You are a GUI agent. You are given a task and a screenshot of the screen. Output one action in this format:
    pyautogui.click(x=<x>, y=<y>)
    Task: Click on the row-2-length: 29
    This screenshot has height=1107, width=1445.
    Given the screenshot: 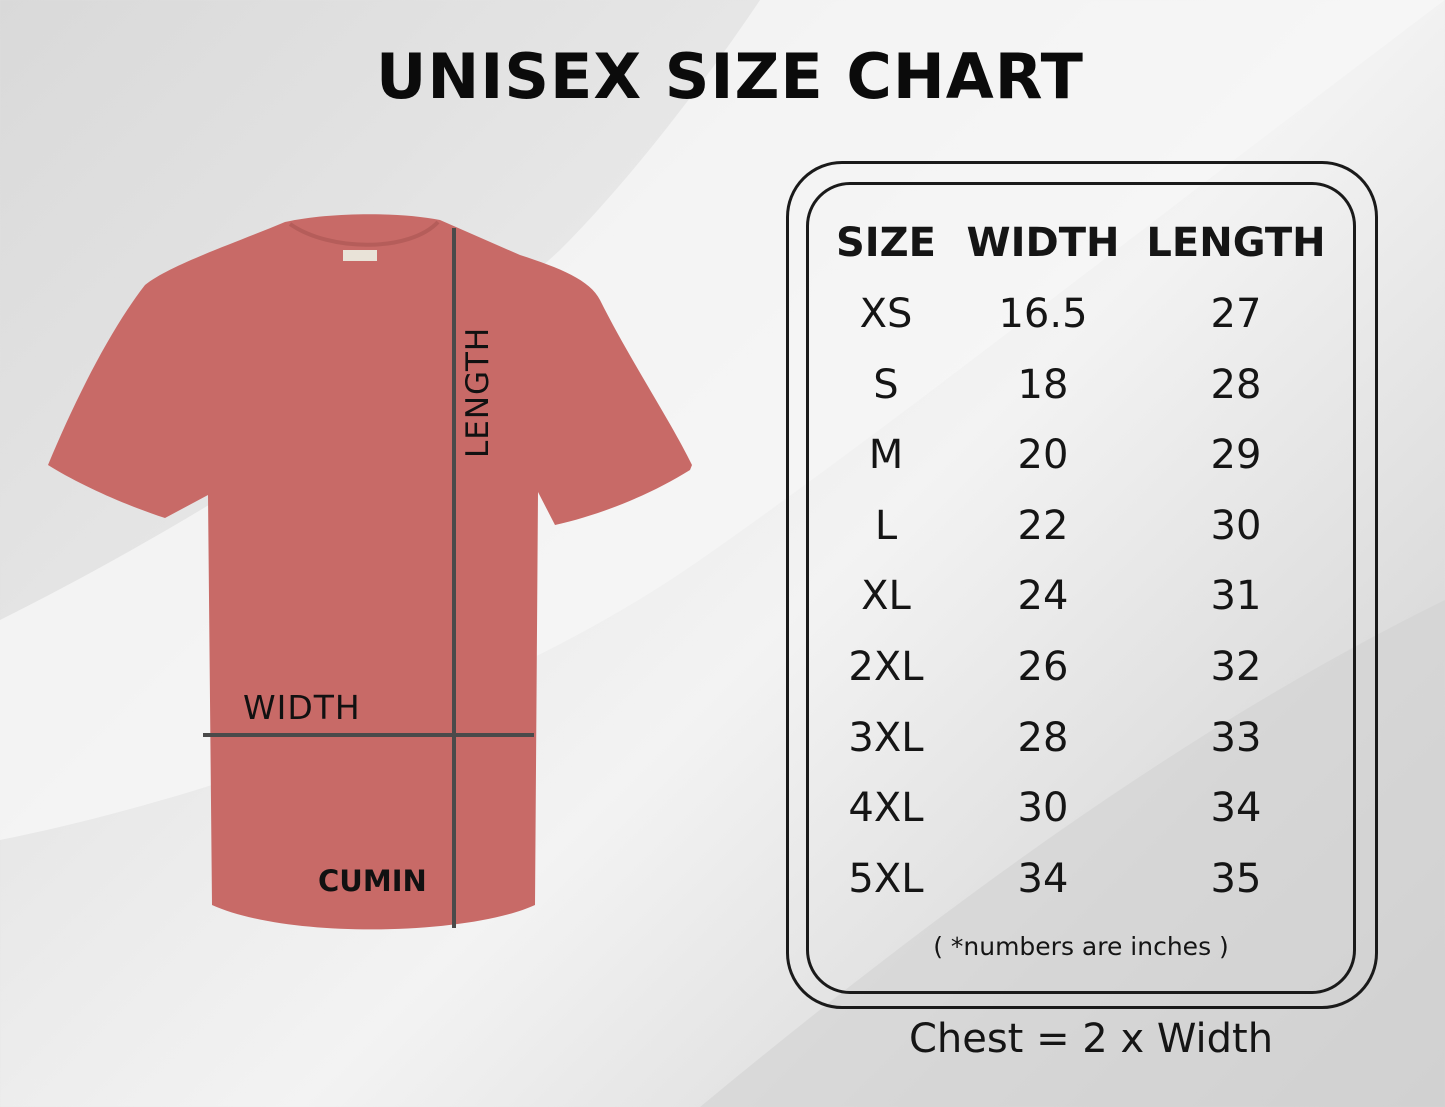 What is the action you would take?
    pyautogui.click(x=1236, y=455)
    